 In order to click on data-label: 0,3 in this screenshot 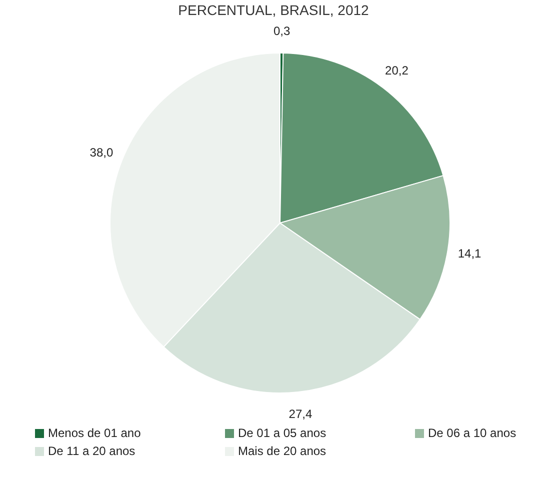, I will do `click(281, 31)`.